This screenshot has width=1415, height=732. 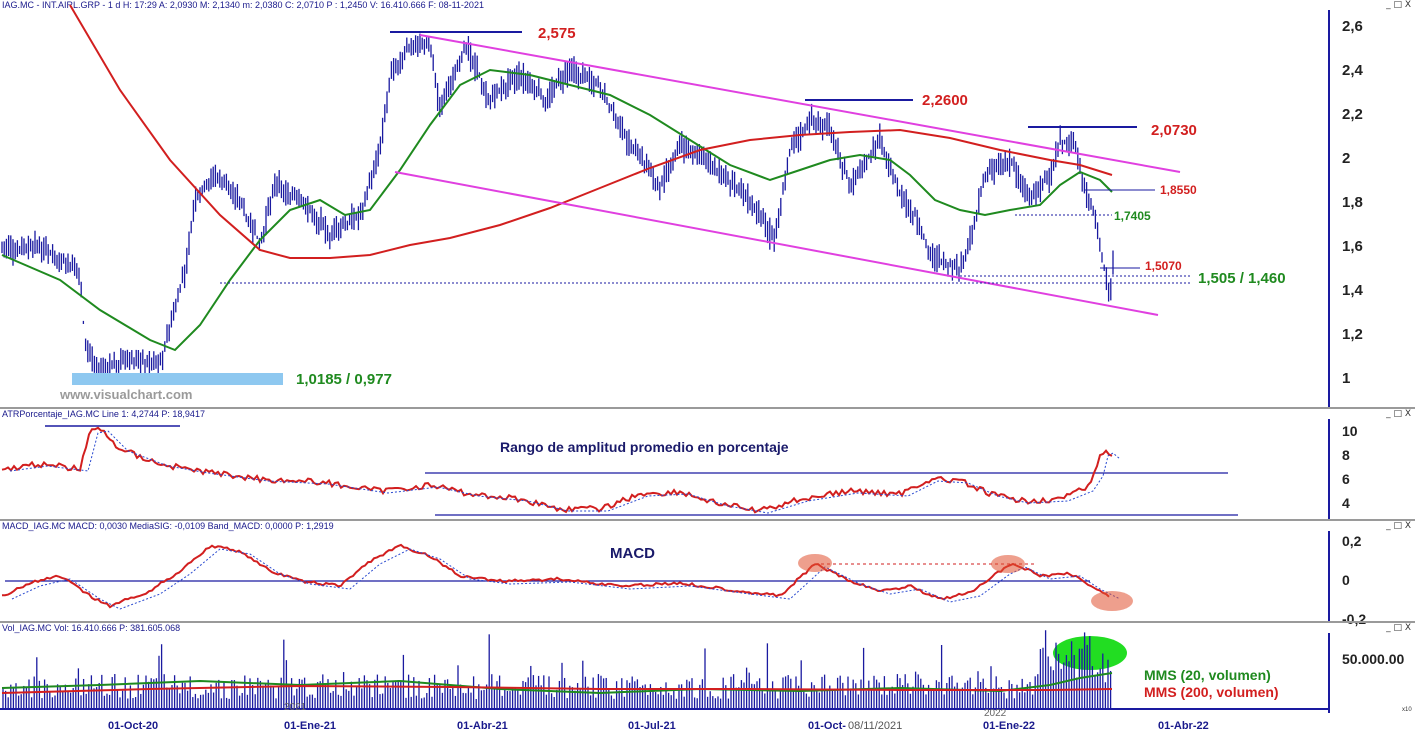 I want to click on macd-layer, so click(x=567, y=577).